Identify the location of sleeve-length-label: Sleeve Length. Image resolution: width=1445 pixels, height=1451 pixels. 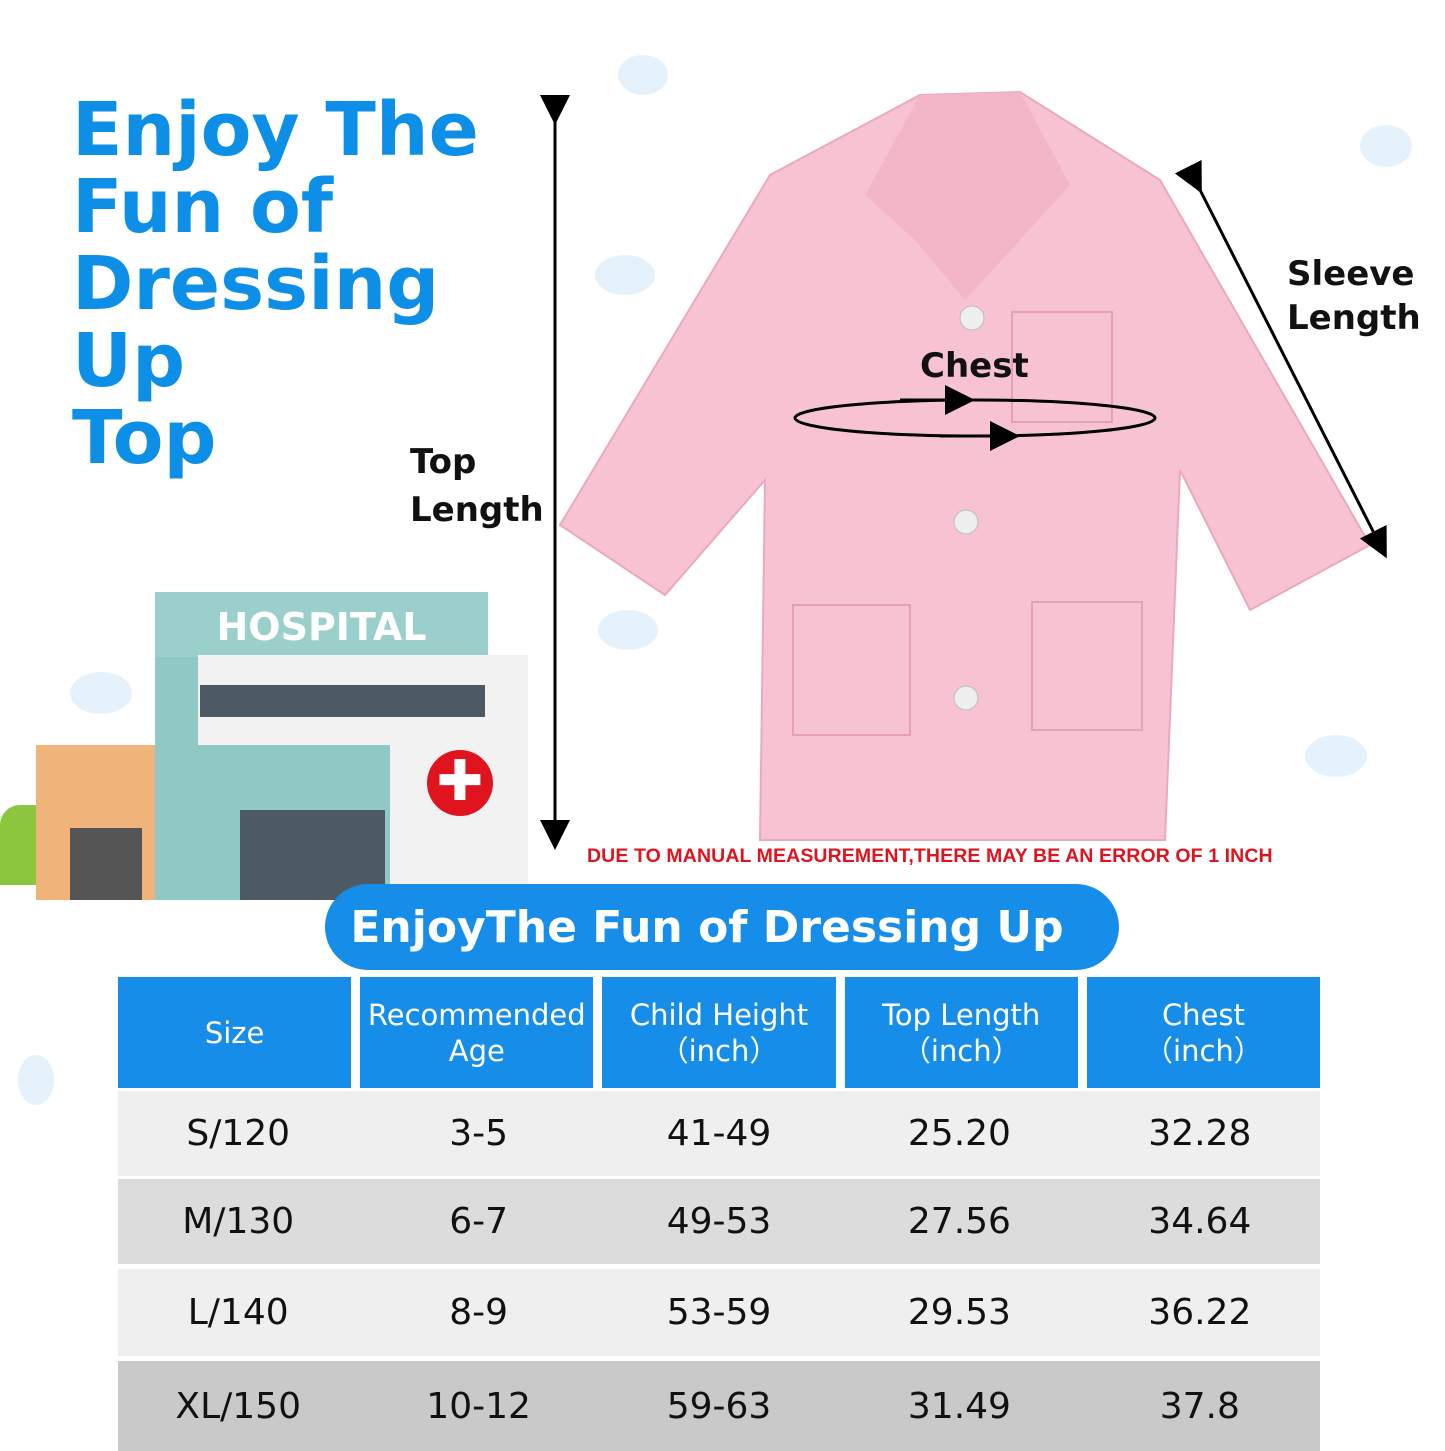
(1354, 296).